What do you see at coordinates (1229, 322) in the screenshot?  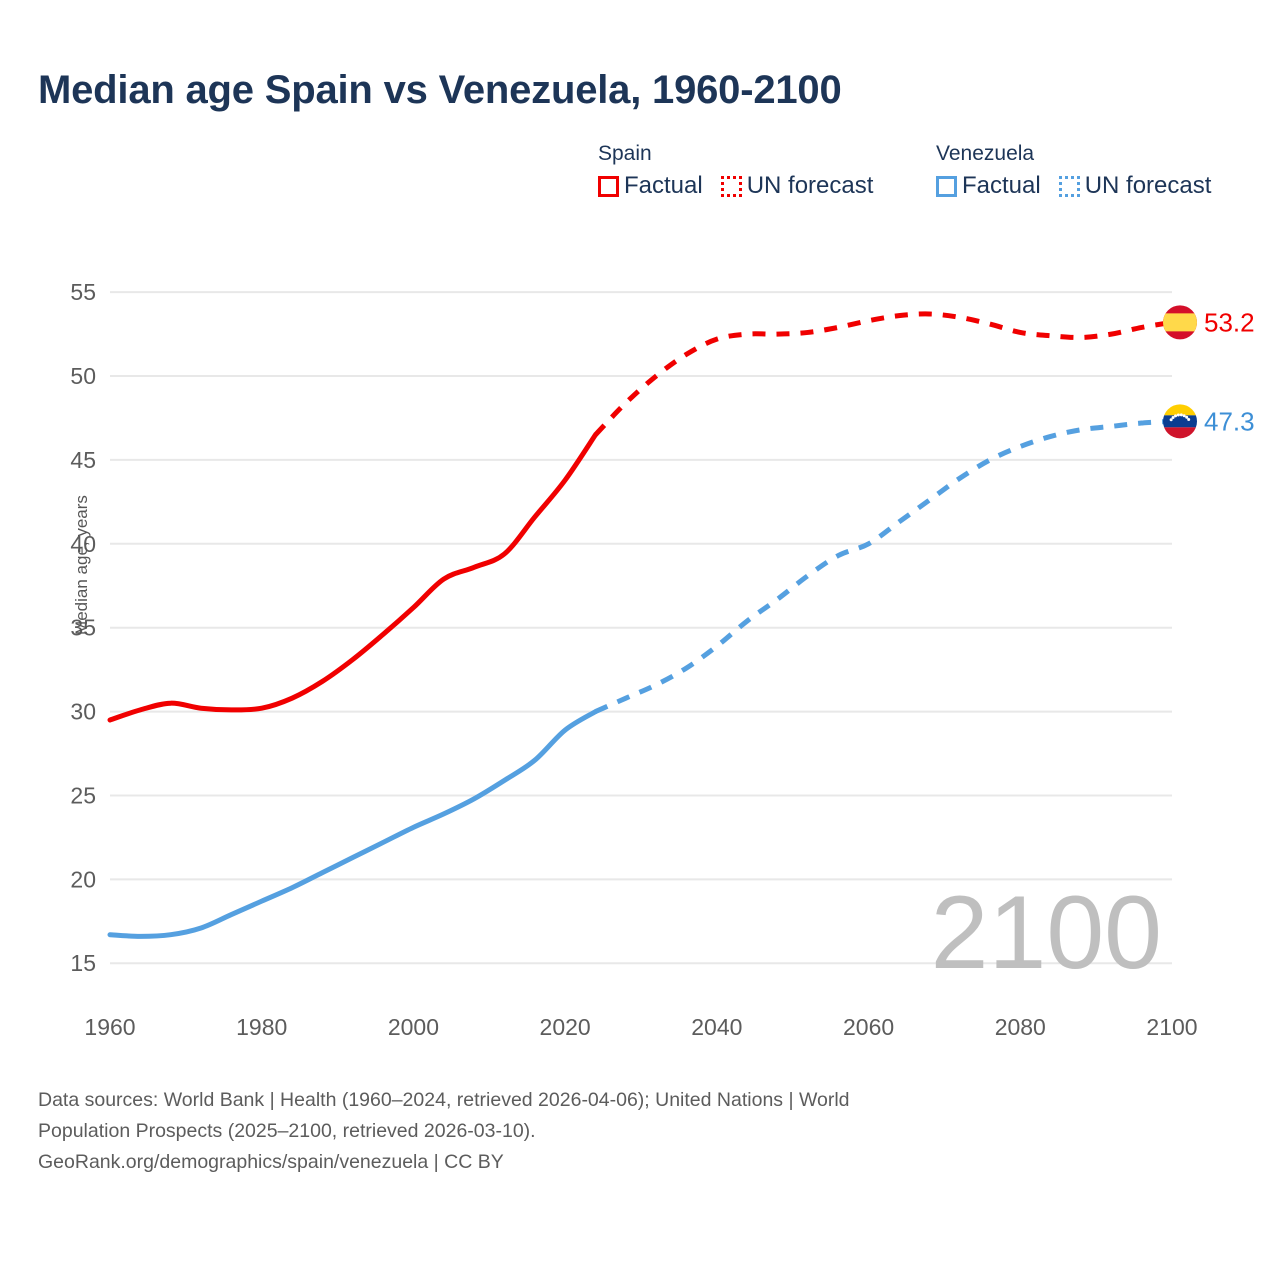 I see `spain-end-value: 53.2` at bounding box center [1229, 322].